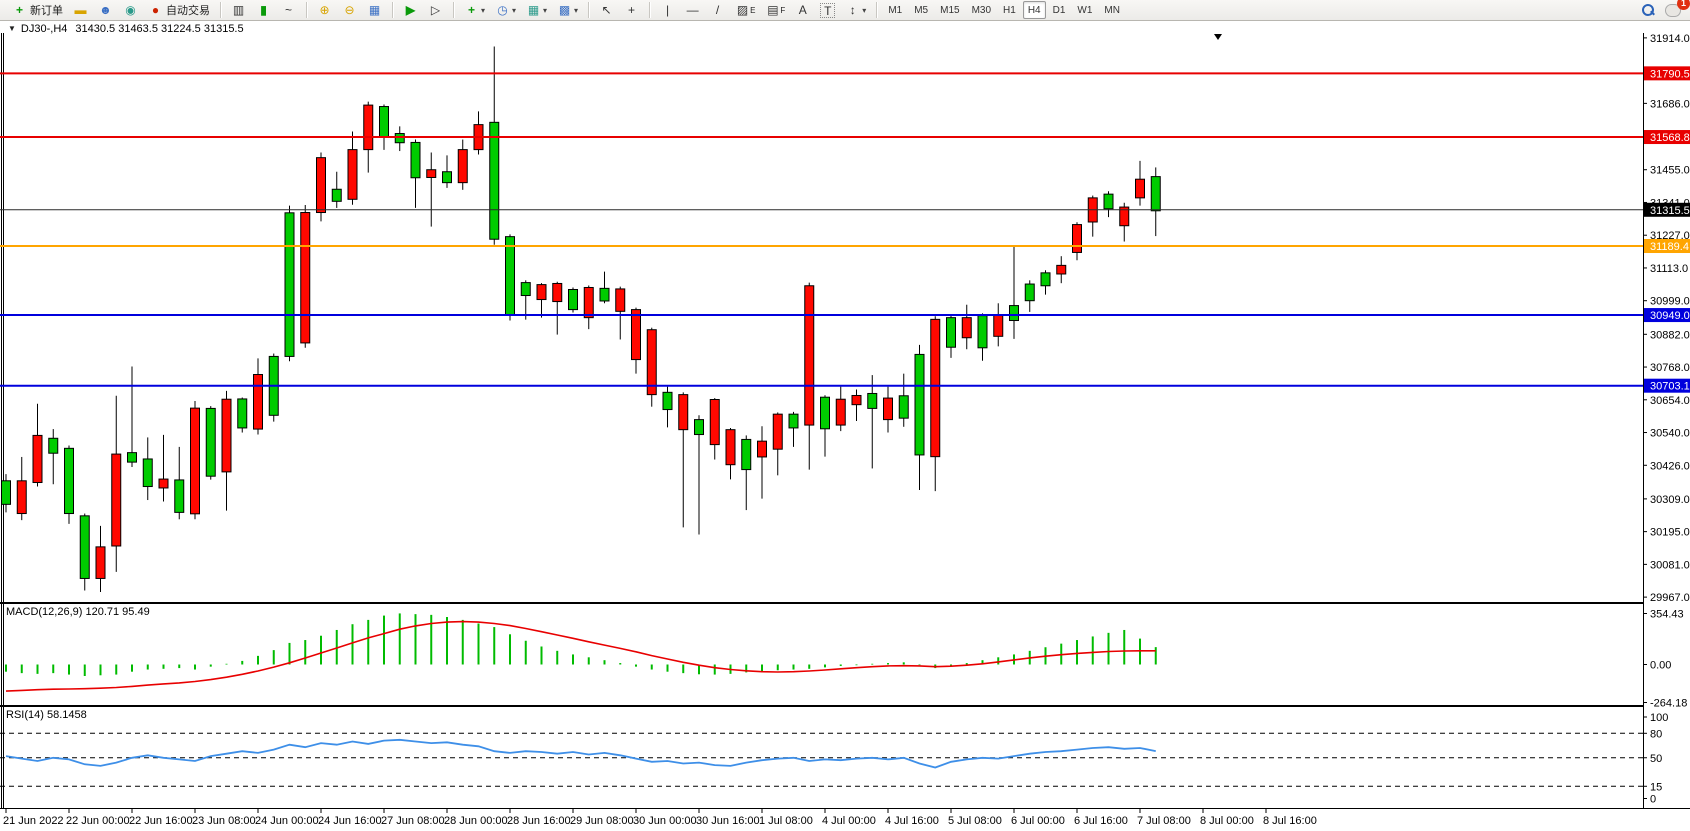 This screenshot has width=1690, height=831. Describe the element at coordinates (44, 28) in the screenshot. I see `chart-symbol-period: DJ30-,H4` at that location.